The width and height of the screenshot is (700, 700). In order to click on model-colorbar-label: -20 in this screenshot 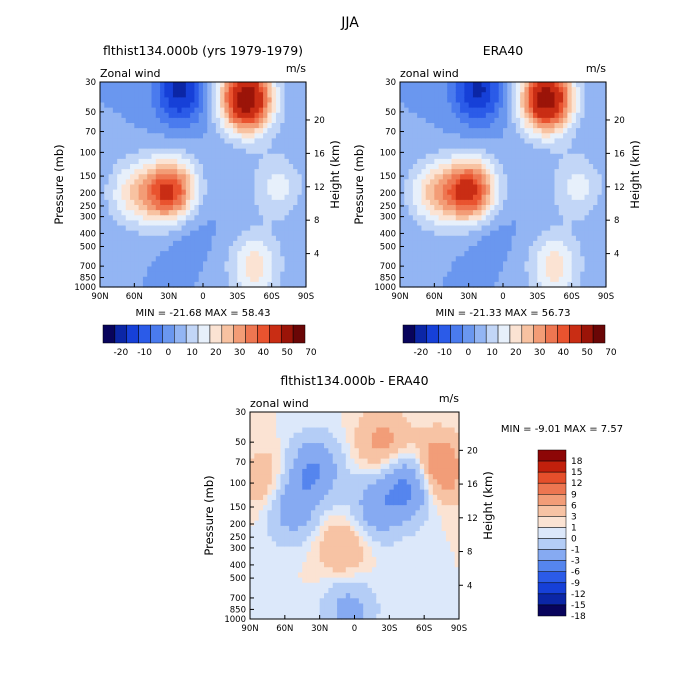, I will do `click(120, 353)`.